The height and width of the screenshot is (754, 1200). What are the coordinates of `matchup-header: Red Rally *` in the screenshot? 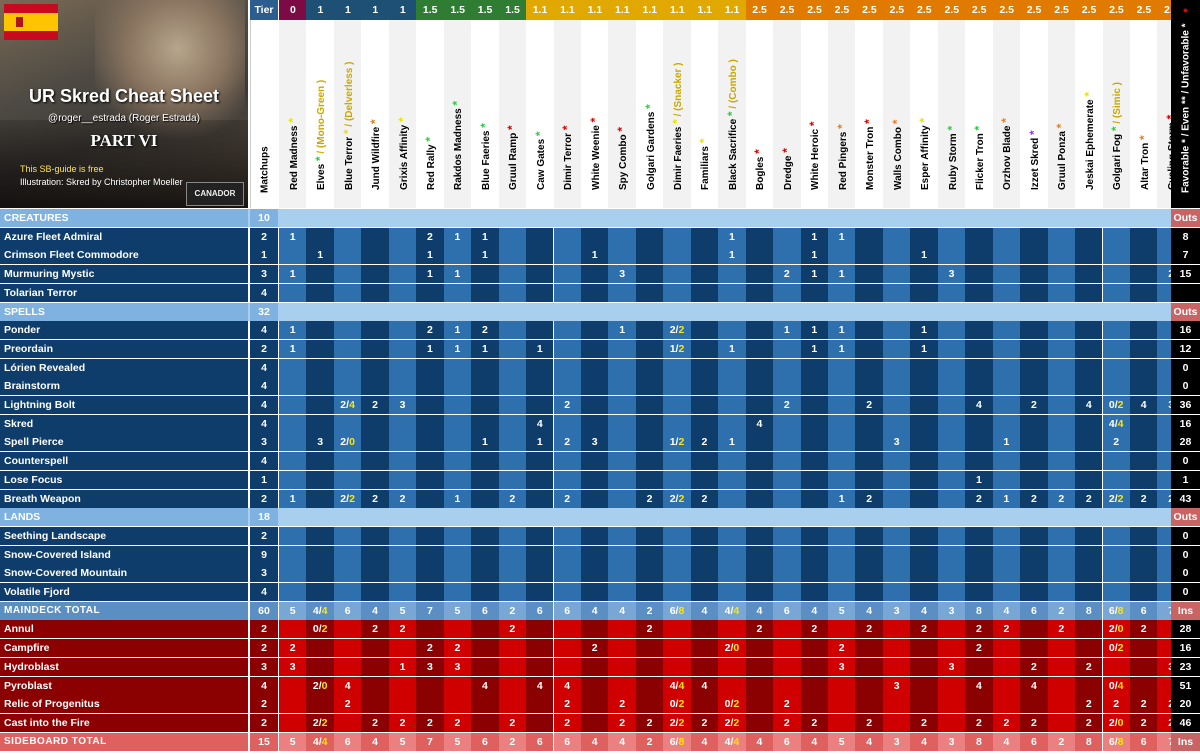 It's located at (430, 114).